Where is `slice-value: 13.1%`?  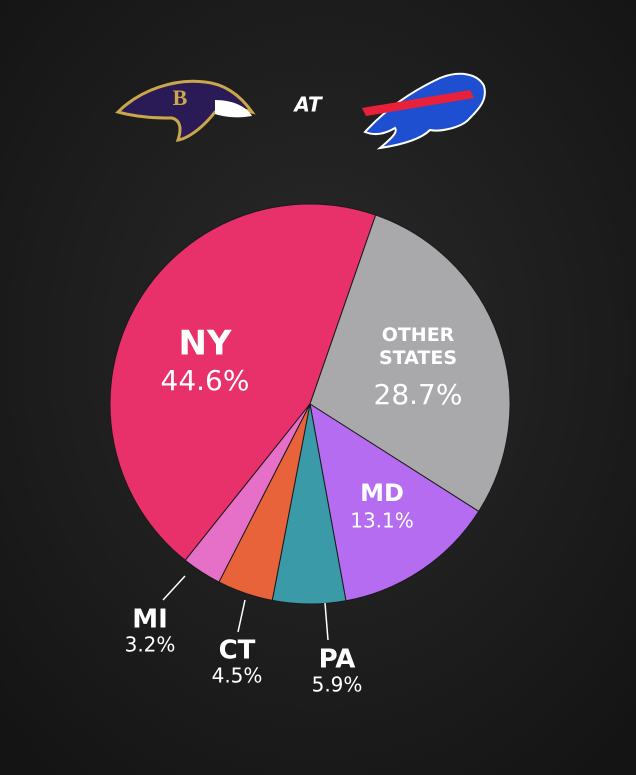 slice-value: 13.1% is located at coordinates (382, 521).